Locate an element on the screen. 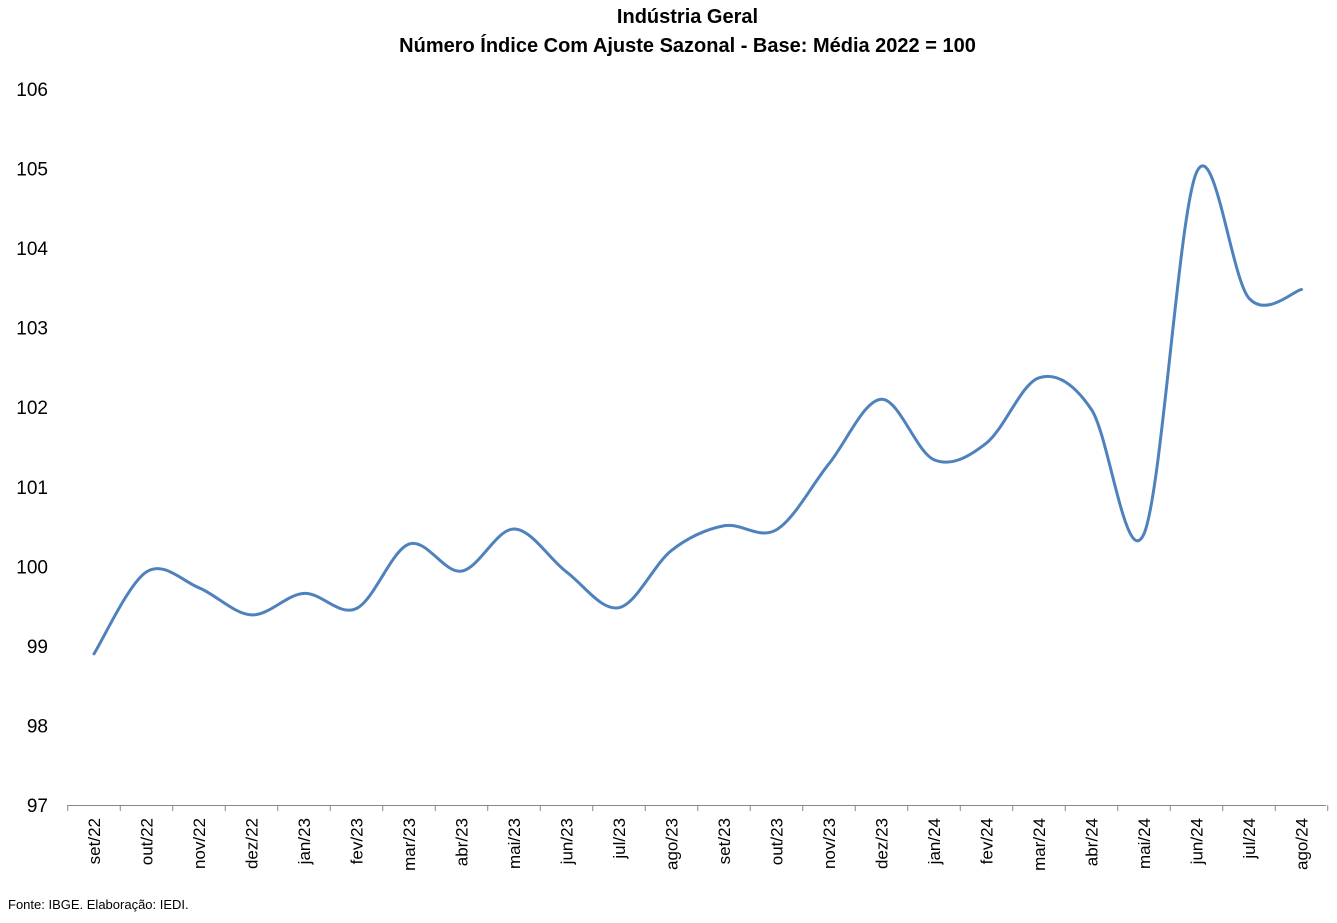  x-tick-label: dez/23 is located at coordinates (882, 843).